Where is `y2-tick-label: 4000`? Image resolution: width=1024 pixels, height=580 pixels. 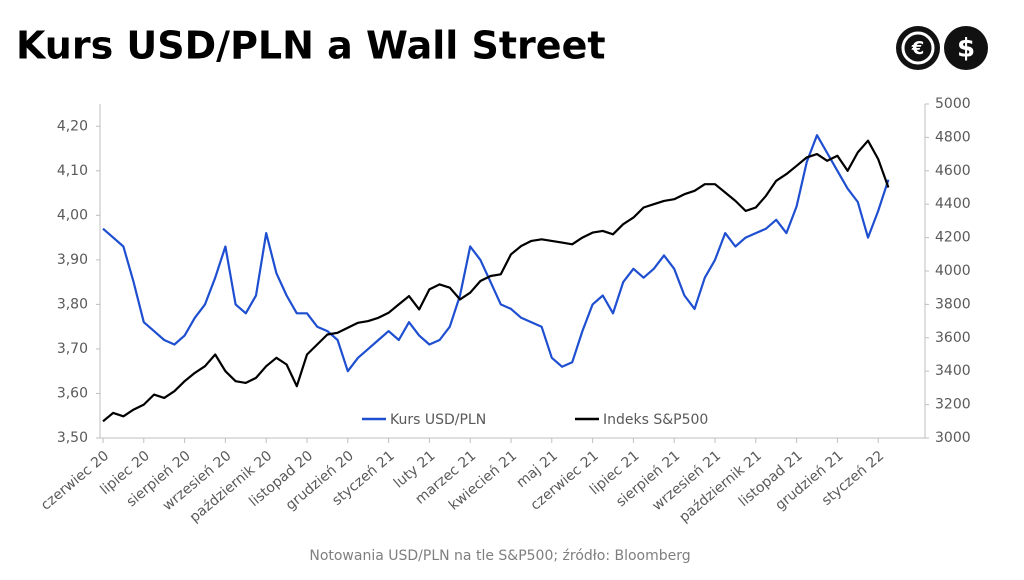
y2-tick-label: 4000 is located at coordinates (953, 271).